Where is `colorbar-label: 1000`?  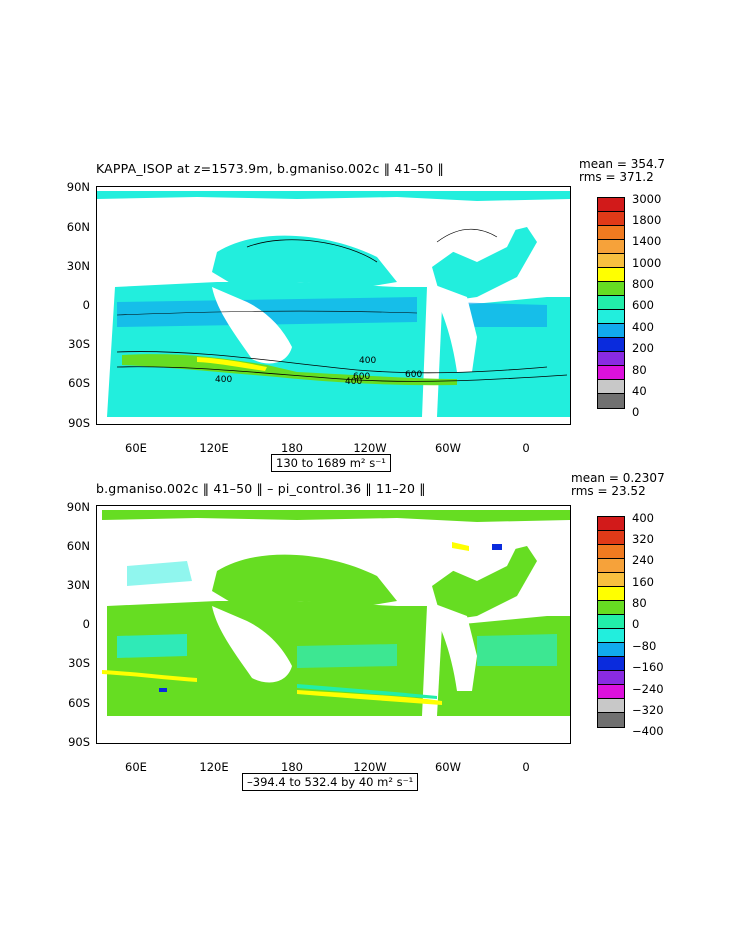
colorbar-label: 1000 is located at coordinates (647, 263).